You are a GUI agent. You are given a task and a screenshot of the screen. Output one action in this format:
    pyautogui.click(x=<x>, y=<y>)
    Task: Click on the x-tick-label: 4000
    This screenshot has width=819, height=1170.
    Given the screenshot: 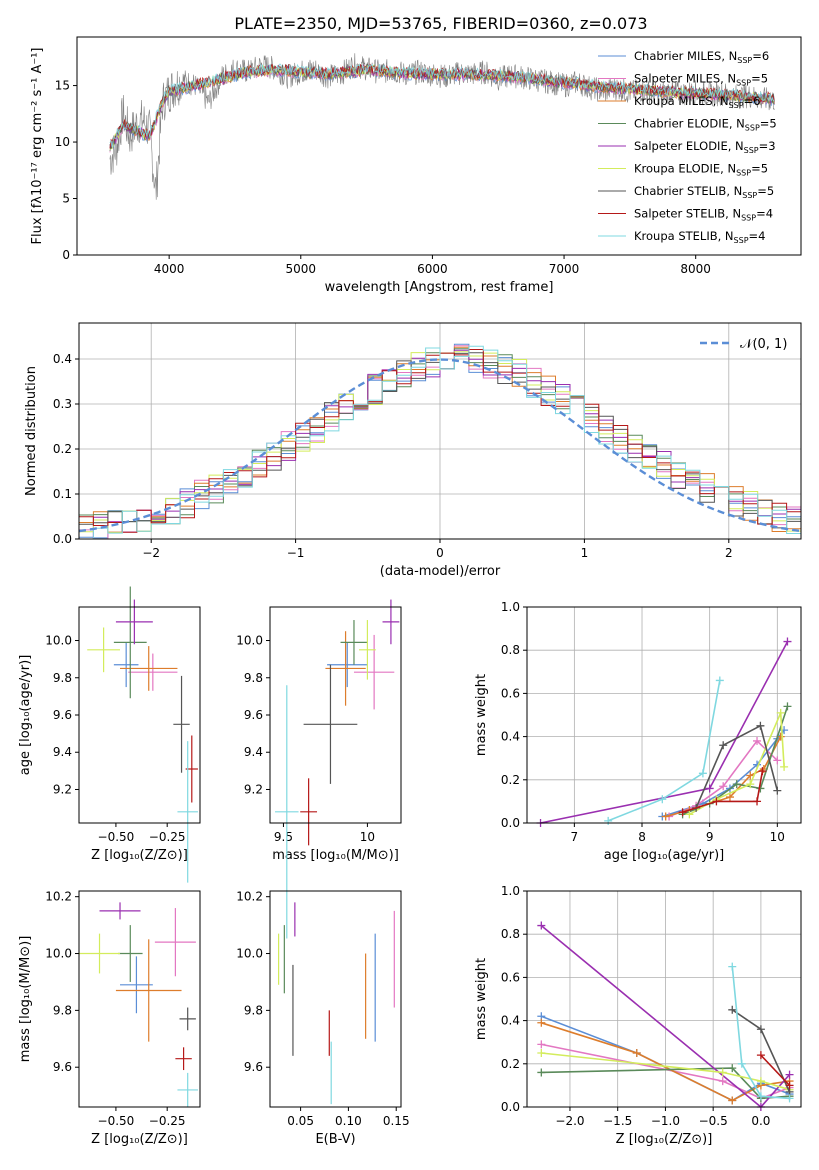 What is the action you would take?
    pyautogui.click(x=169, y=269)
    